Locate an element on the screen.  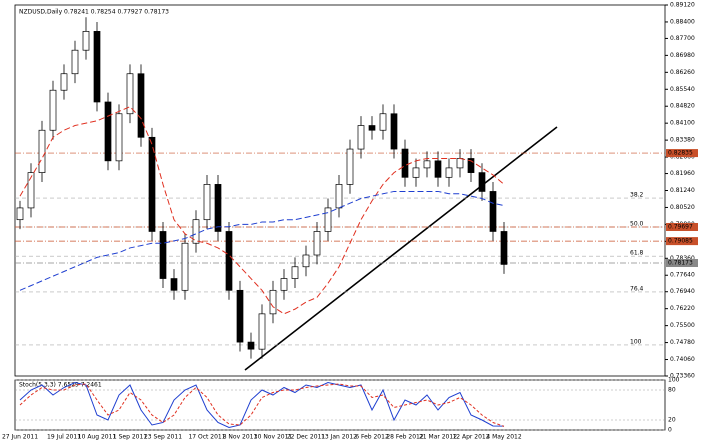
y-tick-label: 0.88400 is located at coordinates (682, 21).